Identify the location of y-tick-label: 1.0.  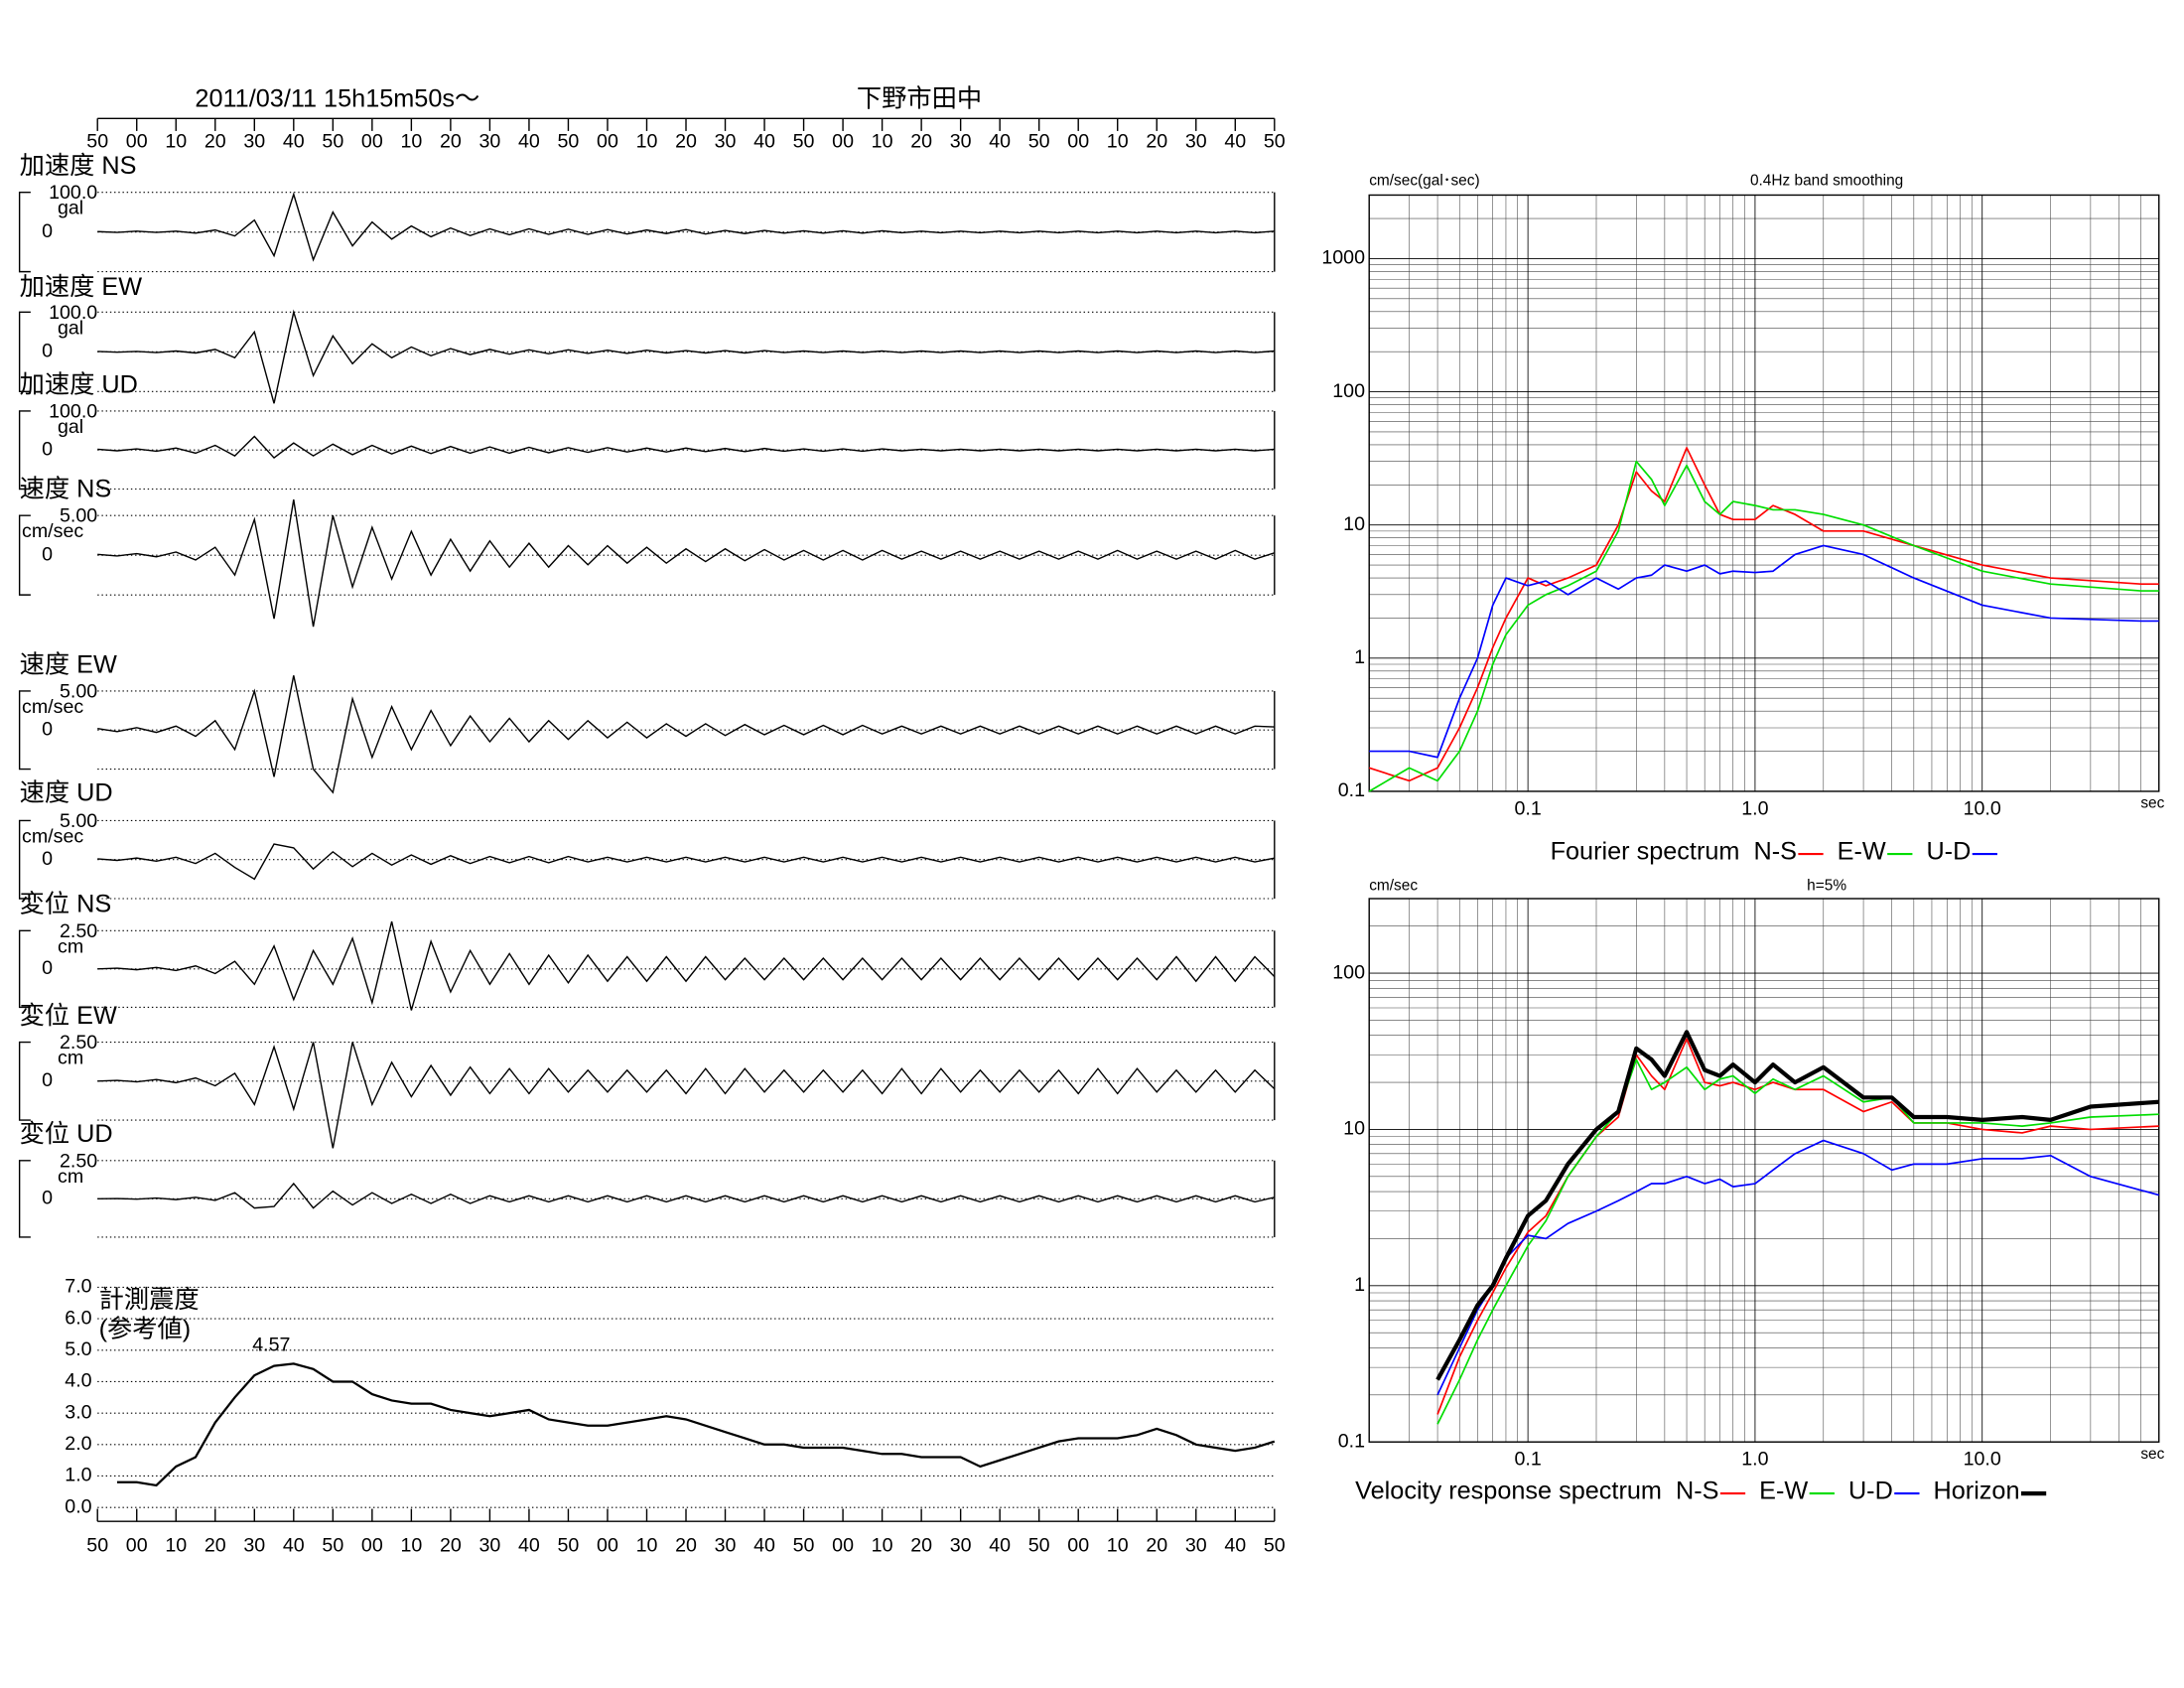
(78, 1475).